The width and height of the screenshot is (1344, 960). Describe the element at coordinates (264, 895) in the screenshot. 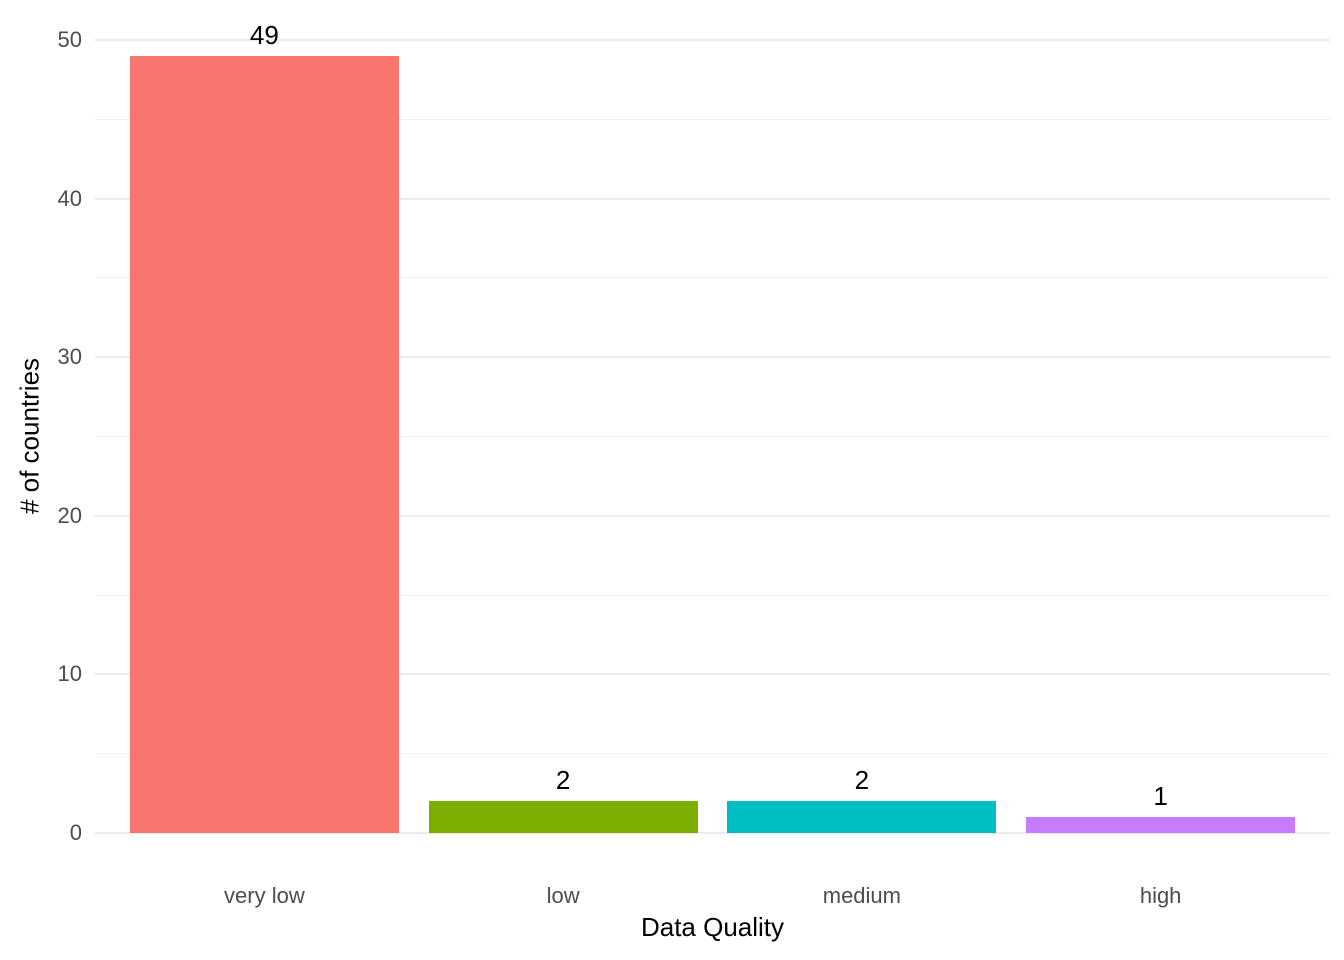

I see `x-tick-label: very low` at that location.